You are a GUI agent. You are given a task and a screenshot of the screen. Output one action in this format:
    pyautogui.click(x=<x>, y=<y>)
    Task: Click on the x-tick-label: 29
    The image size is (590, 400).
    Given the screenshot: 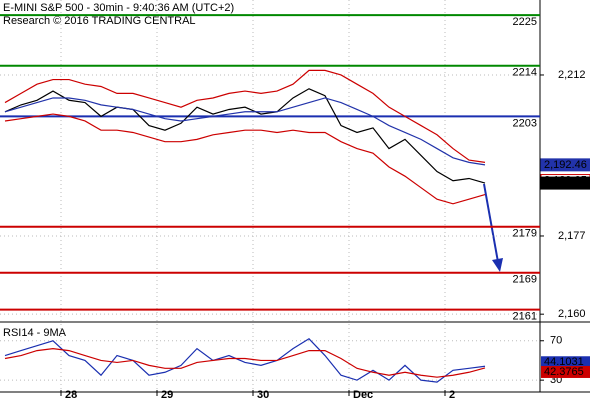 What is the action you would take?
    pyautogui.click(x=167, y=394)
    